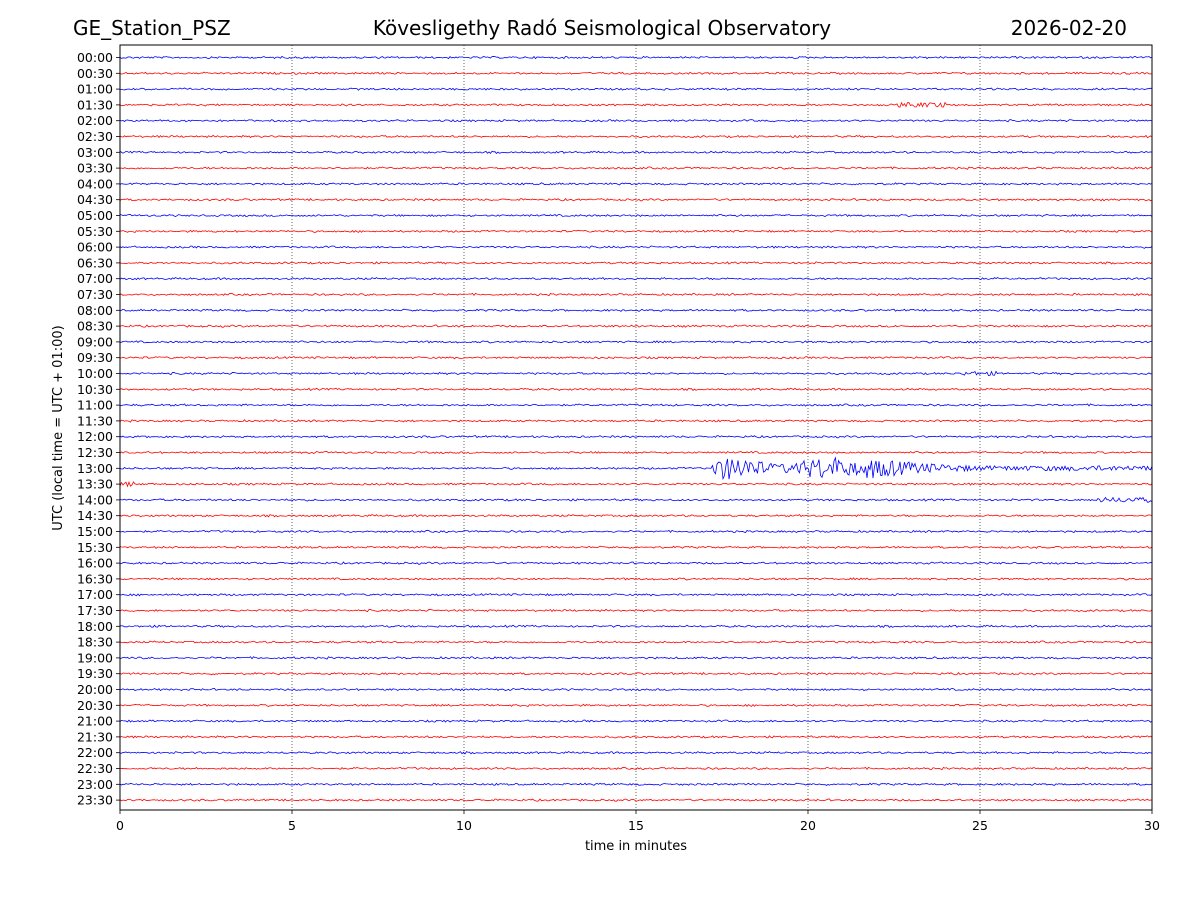 The image size is (1200, 900). What do you see at coordinates (636, 846) in the screenshot?
I see `x-axis-label: time in minutes` at bounding box center [636, 846].